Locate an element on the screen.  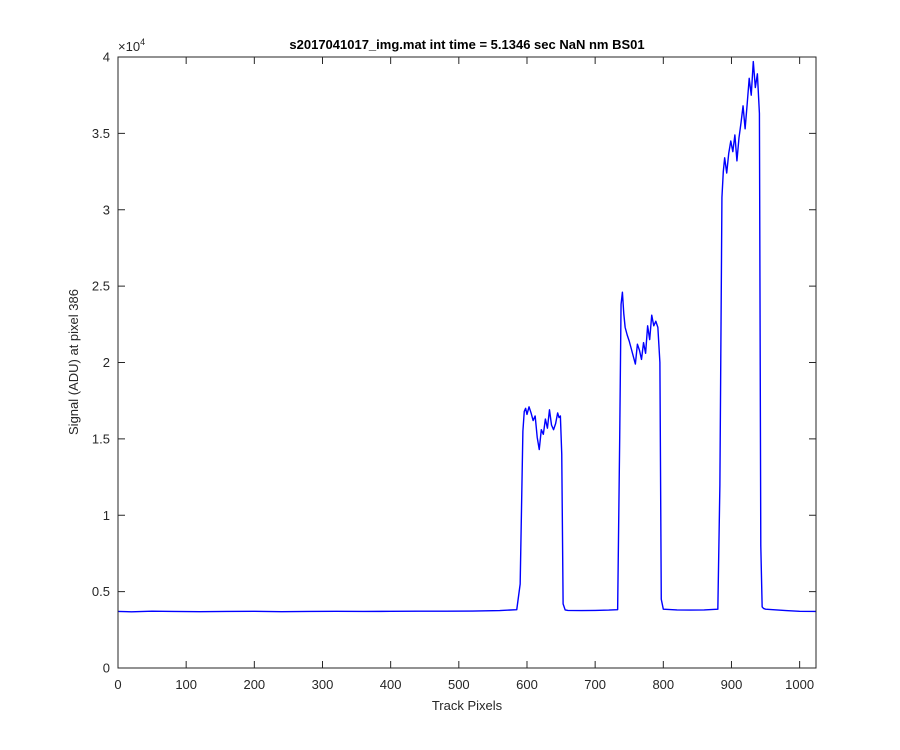
x-tick-label-900: 900 is located at coordinates (732, 684).